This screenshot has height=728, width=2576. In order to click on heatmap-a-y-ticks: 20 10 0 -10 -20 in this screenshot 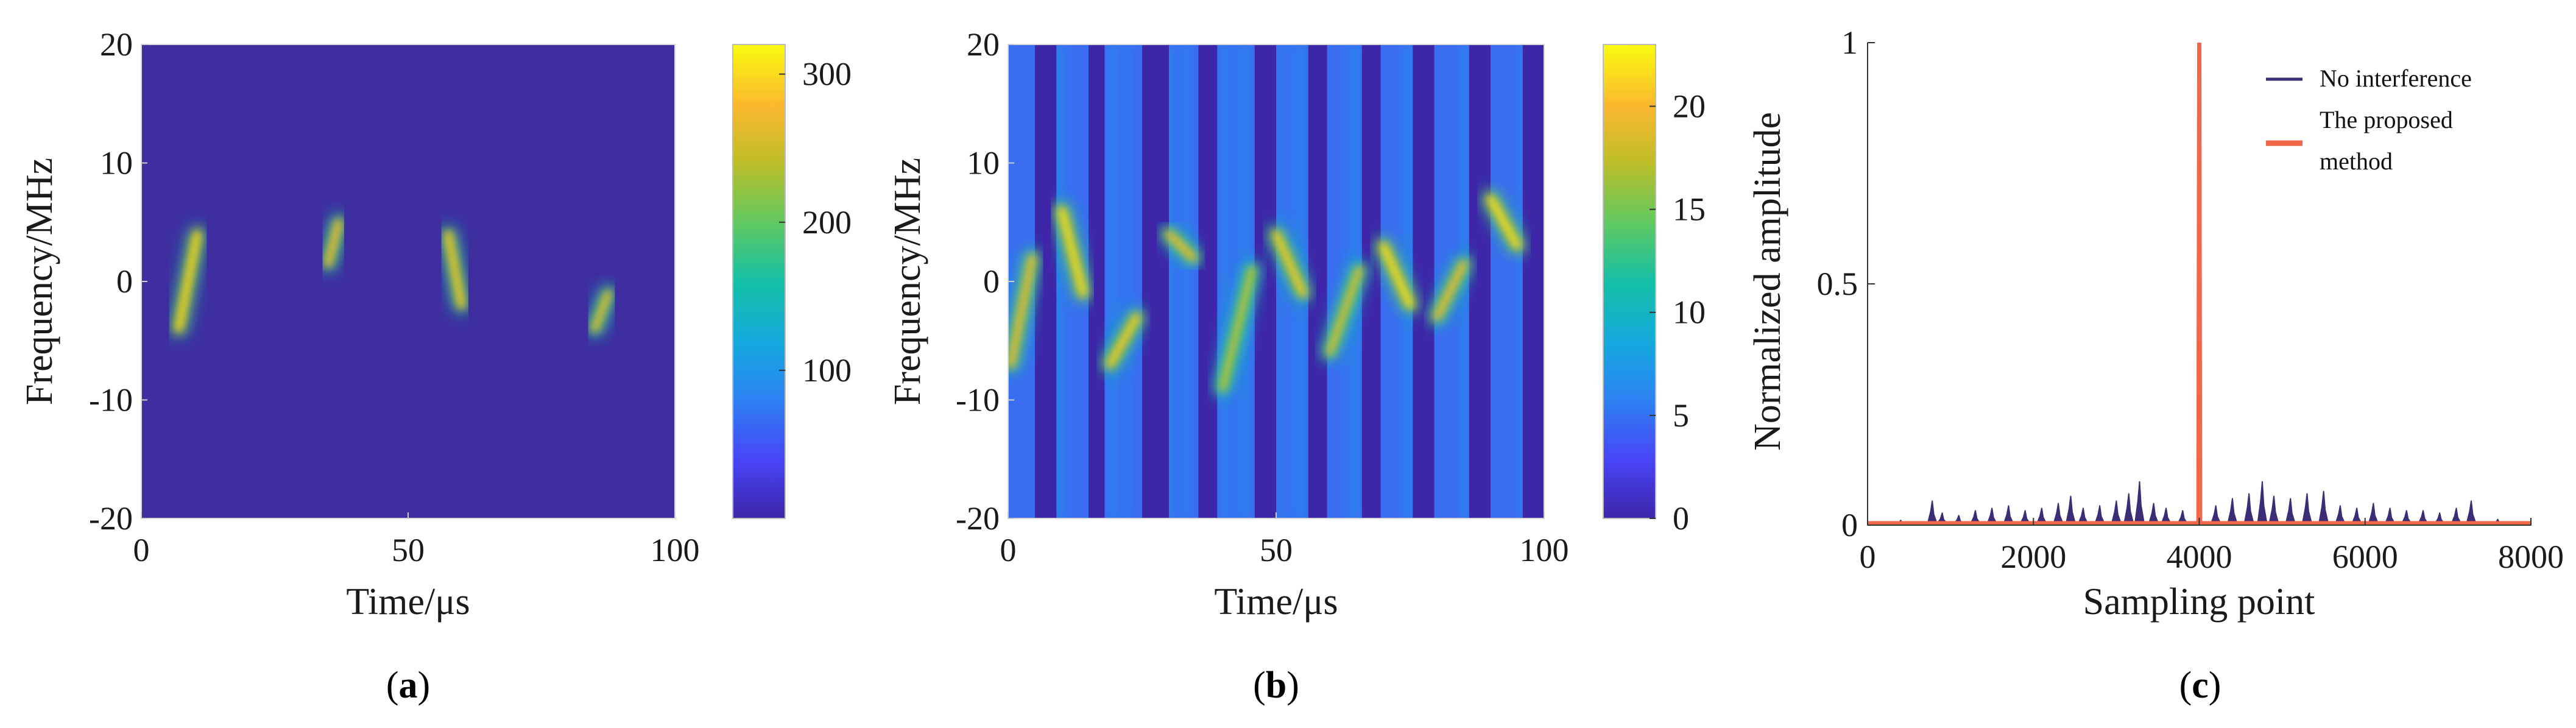, I will do `click(118, 281)`.